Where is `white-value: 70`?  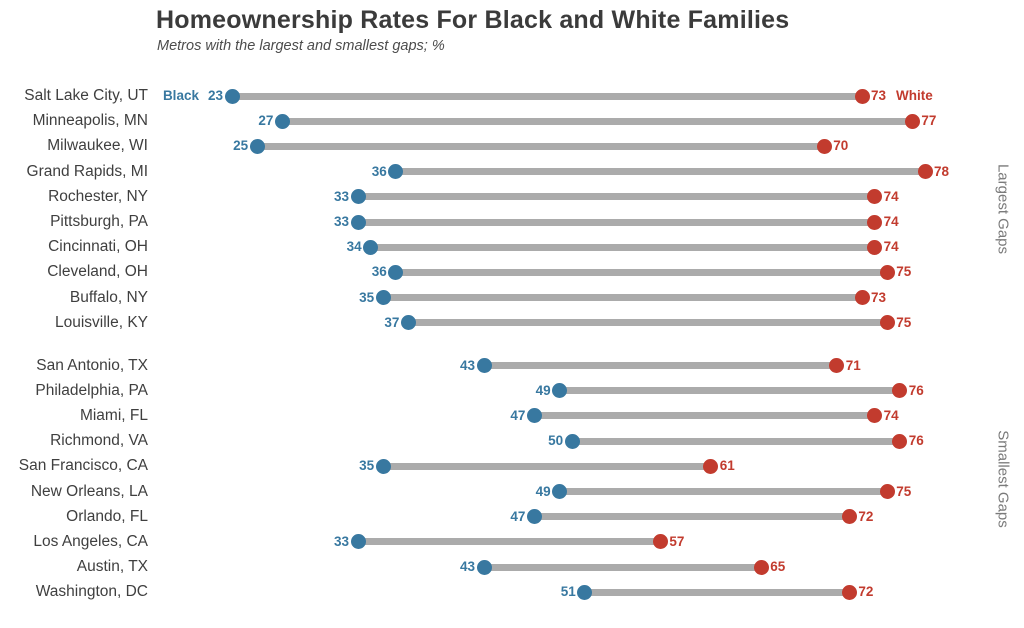
white-value: 70 is located at coordinates (841, 146).